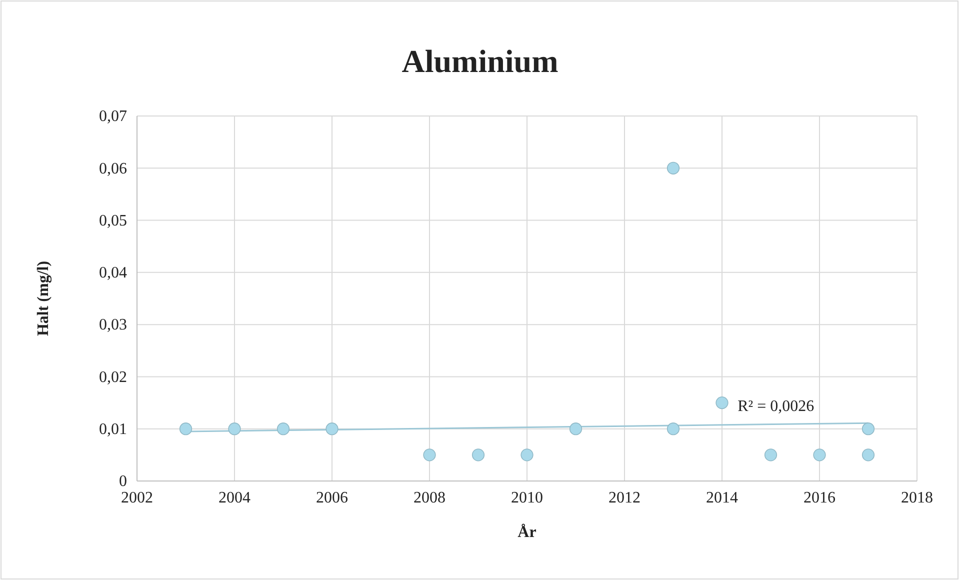 This screenshot has height=581, width=960. Describe the element at coordinates (820, 497) in the screenshot. I see `x-tick-label: 2016` at that location.